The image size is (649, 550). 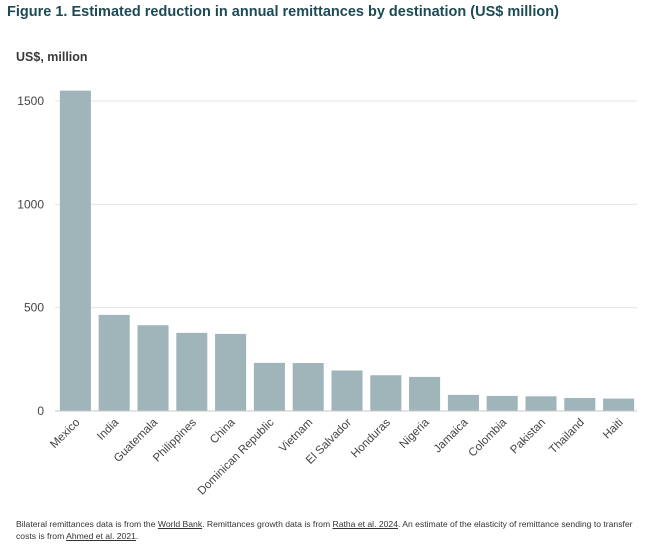 I want to click on x-tick-label: Dominican Republic, so click(x=236, y=456).